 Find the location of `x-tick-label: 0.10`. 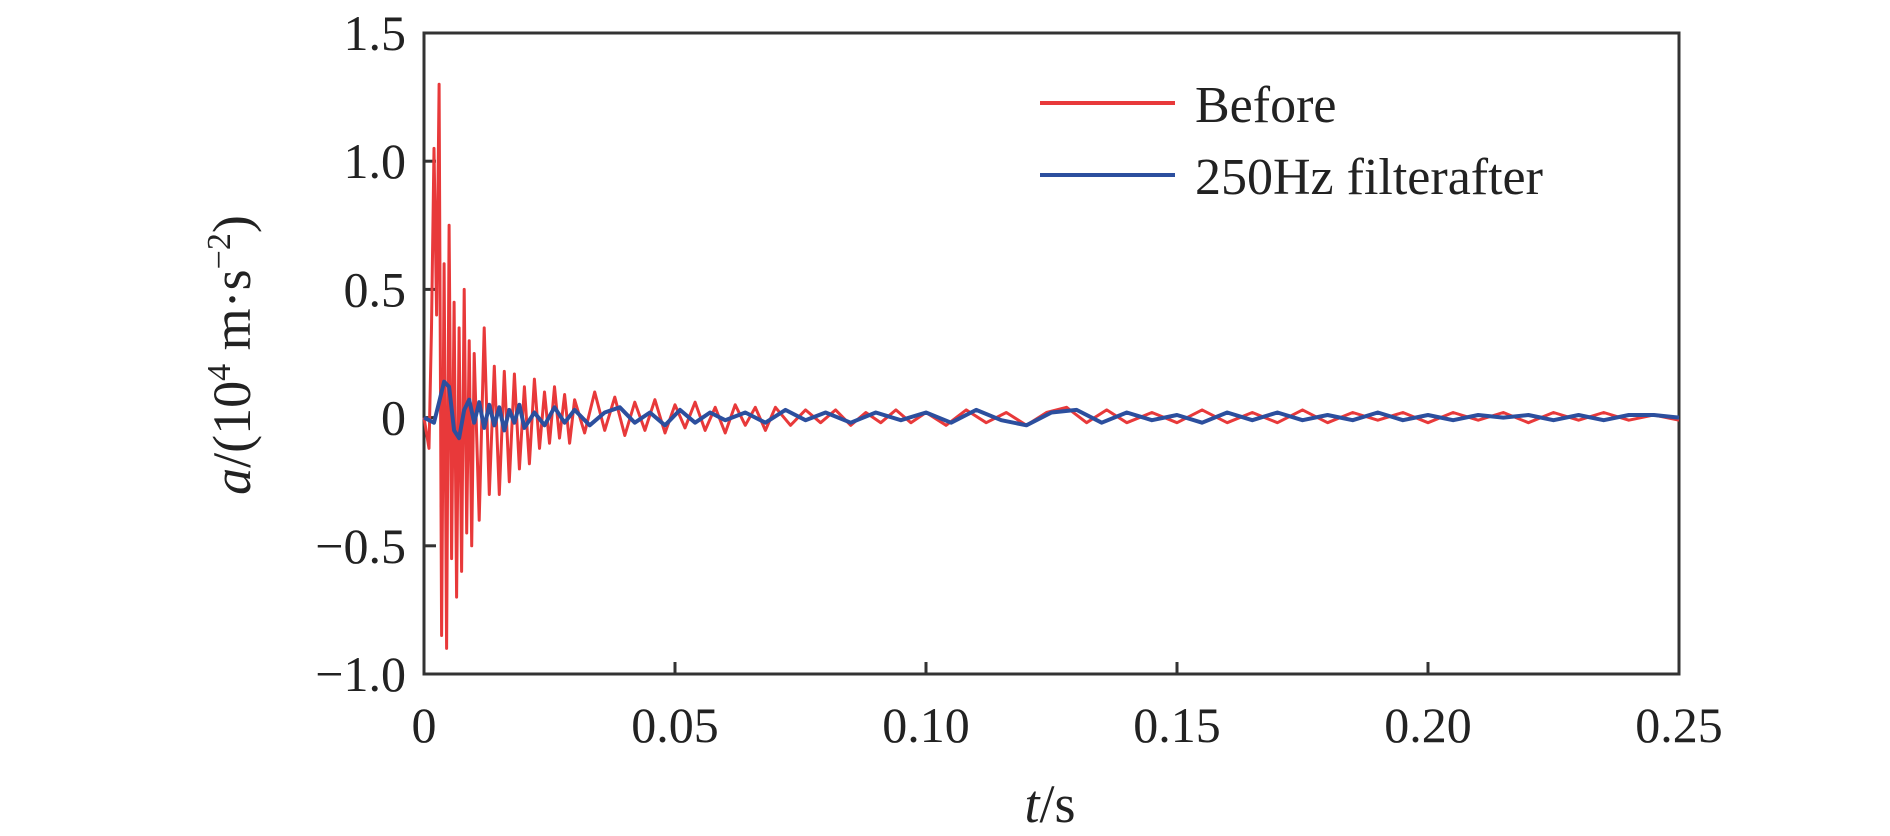

x-tick-label: 0.10 is located at coordinates (926, 725).